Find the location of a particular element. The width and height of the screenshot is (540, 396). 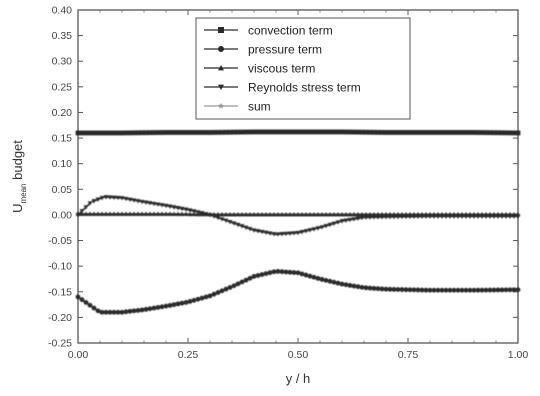

y-axis-title-rest: budget is located at coordinates (17, 162).